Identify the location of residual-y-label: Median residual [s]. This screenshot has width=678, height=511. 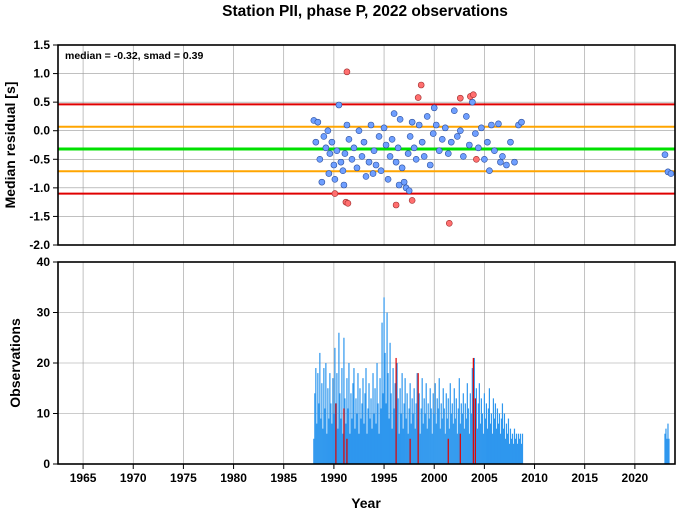
(10, 145).